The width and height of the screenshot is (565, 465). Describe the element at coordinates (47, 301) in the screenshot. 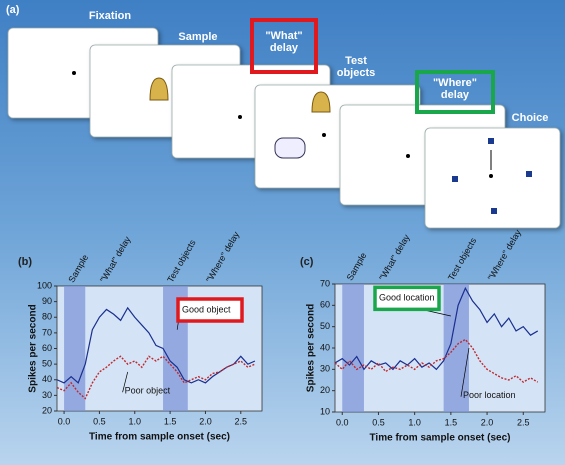

I see `y-tick-label: 90` at that location.